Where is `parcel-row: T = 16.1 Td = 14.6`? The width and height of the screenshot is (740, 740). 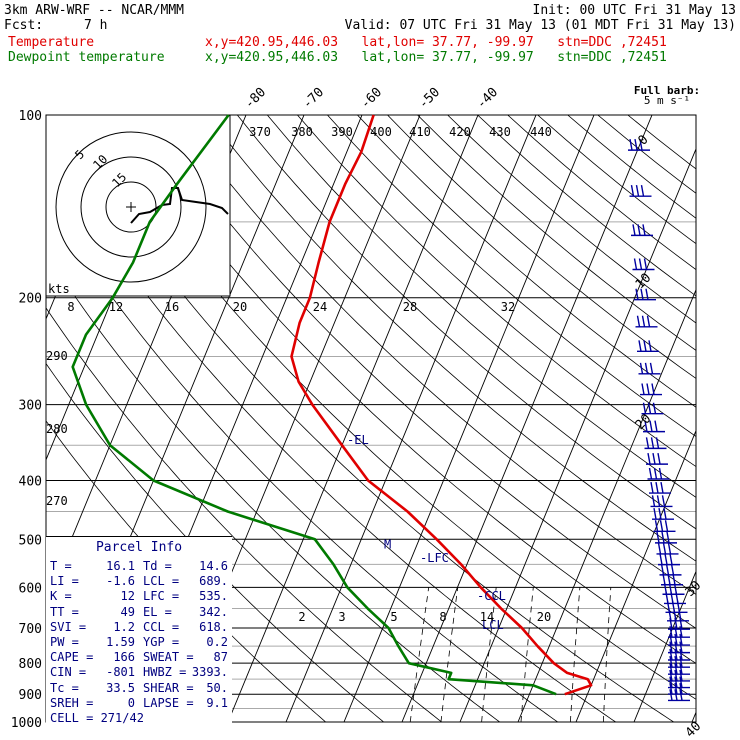
parcel-row: T = 16.1 Td = 14.6 is located at coordinates (139, 566).